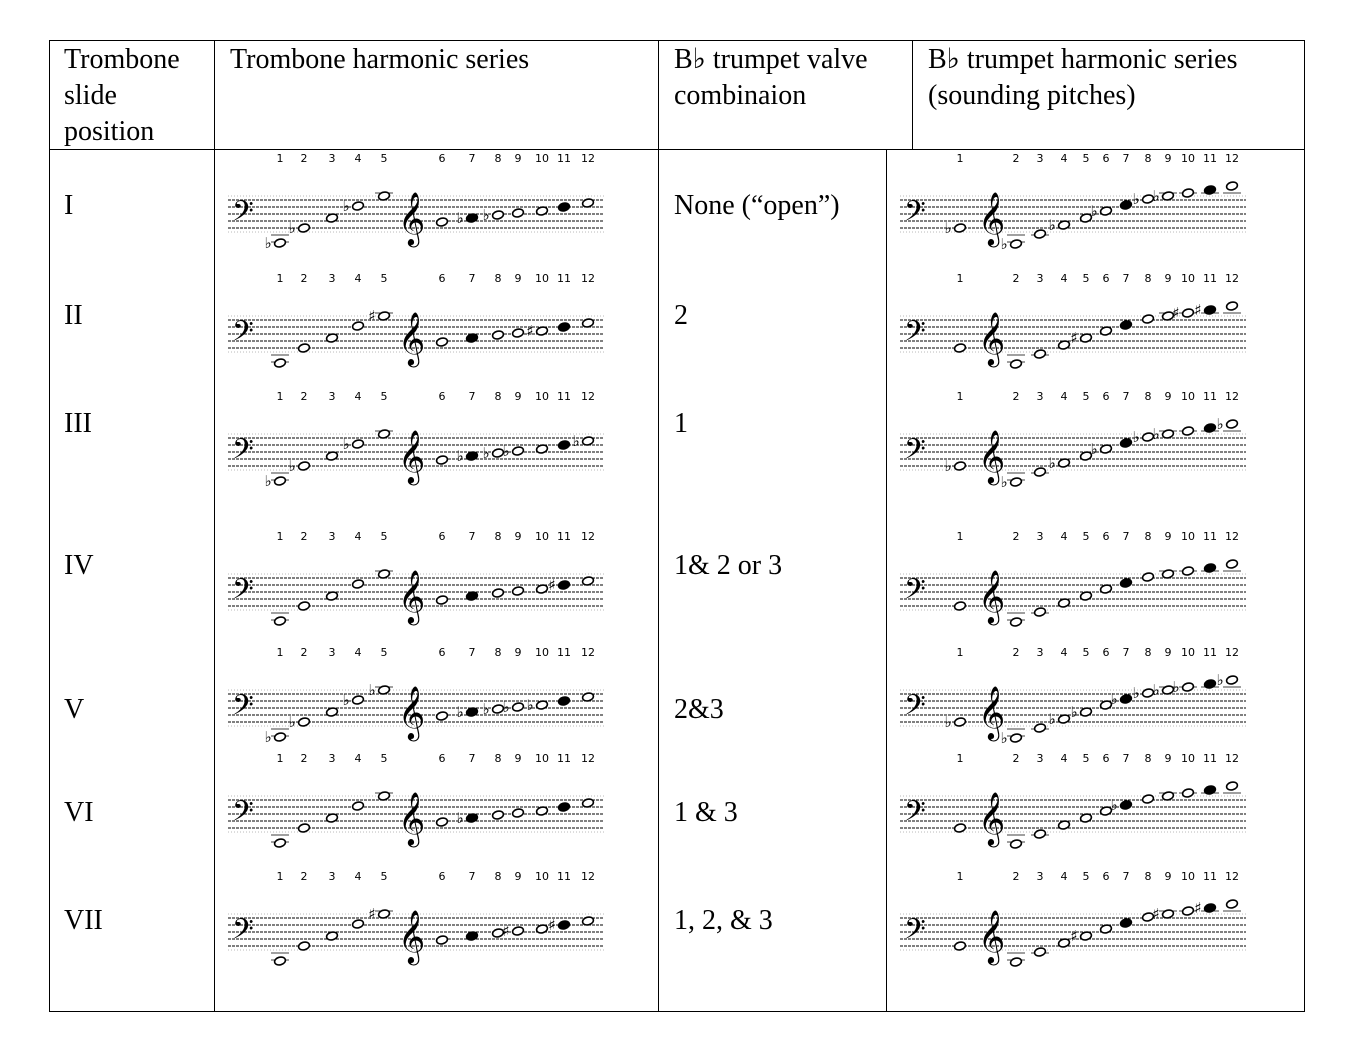 Image resolution: width=1354 pixels, height=1044 pixels. What do you see at coordinates (771, 77) in the screenshot?
I see `header-trumpet-valve: B♭ trumpet valve combinaion` at bounding box center [771, 77].